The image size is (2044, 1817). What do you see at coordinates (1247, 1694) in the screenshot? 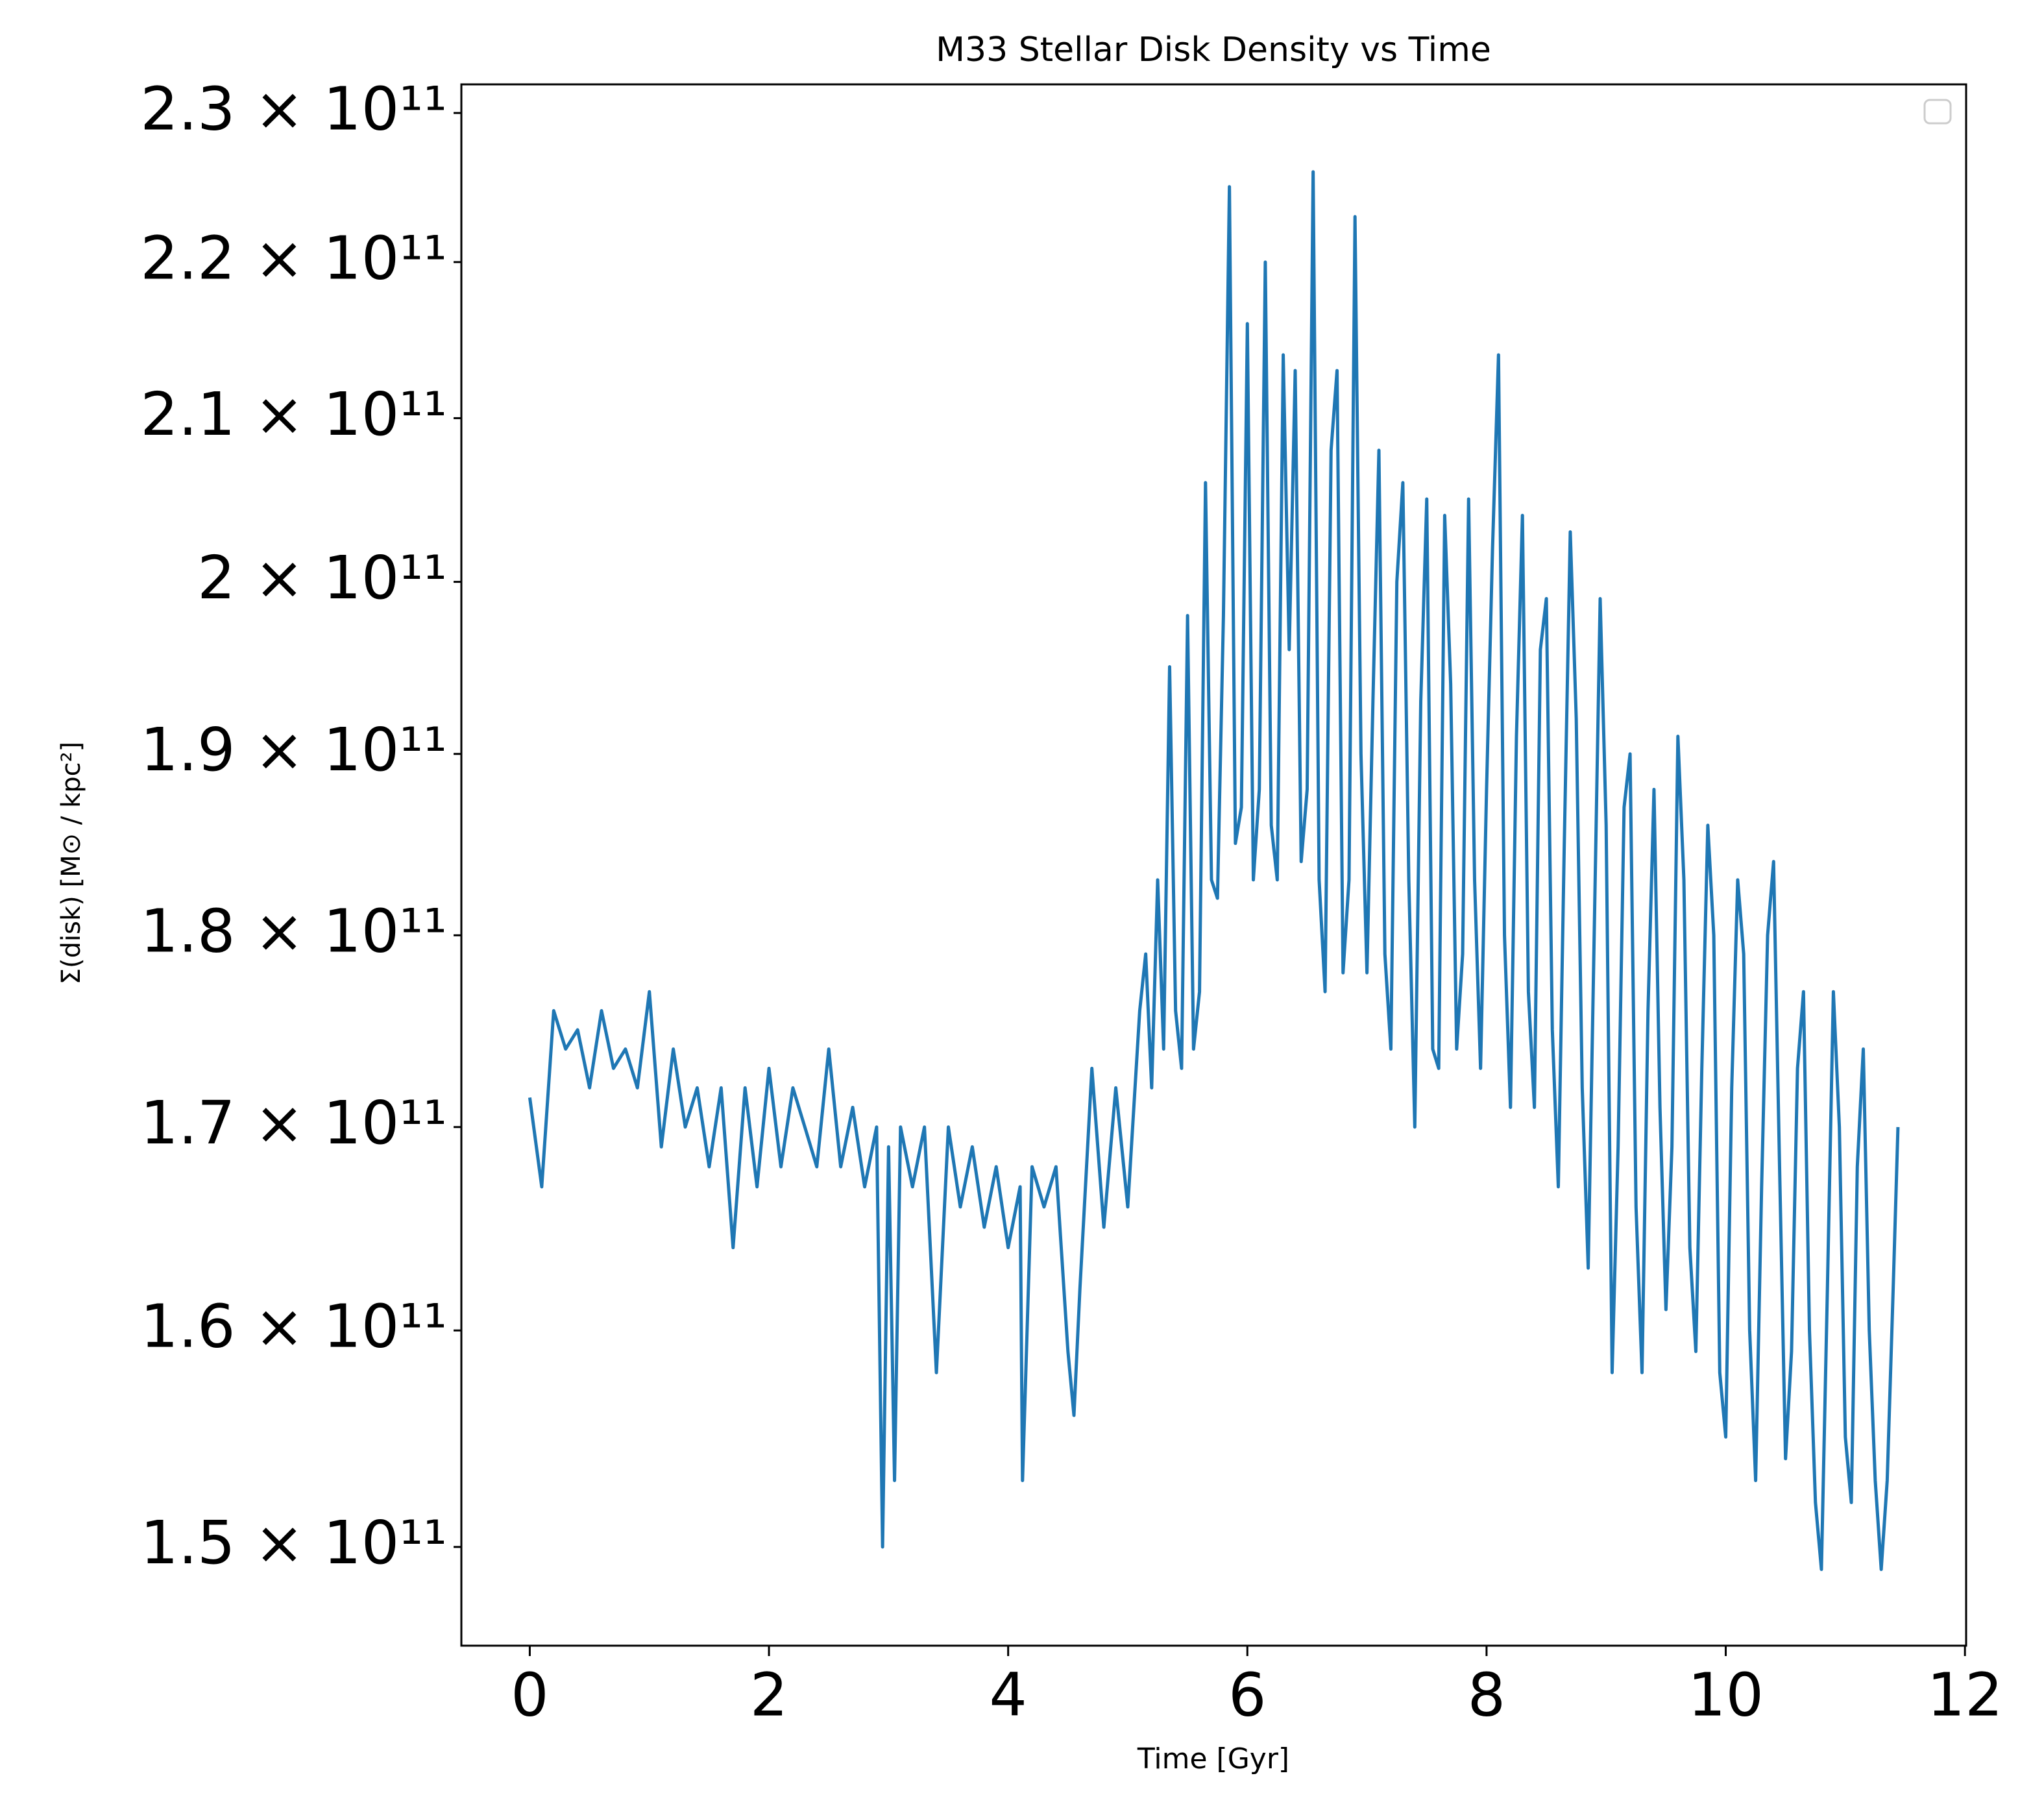
I see `x-tick-label: 6` at bounding box center [1247, 1694].